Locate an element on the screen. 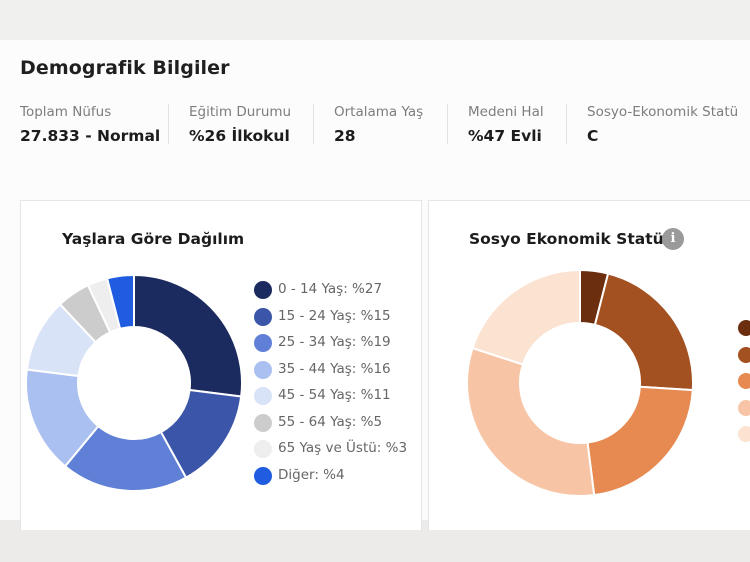  stat-label: Eğitim Durumu is located at coordinates (240, 112).